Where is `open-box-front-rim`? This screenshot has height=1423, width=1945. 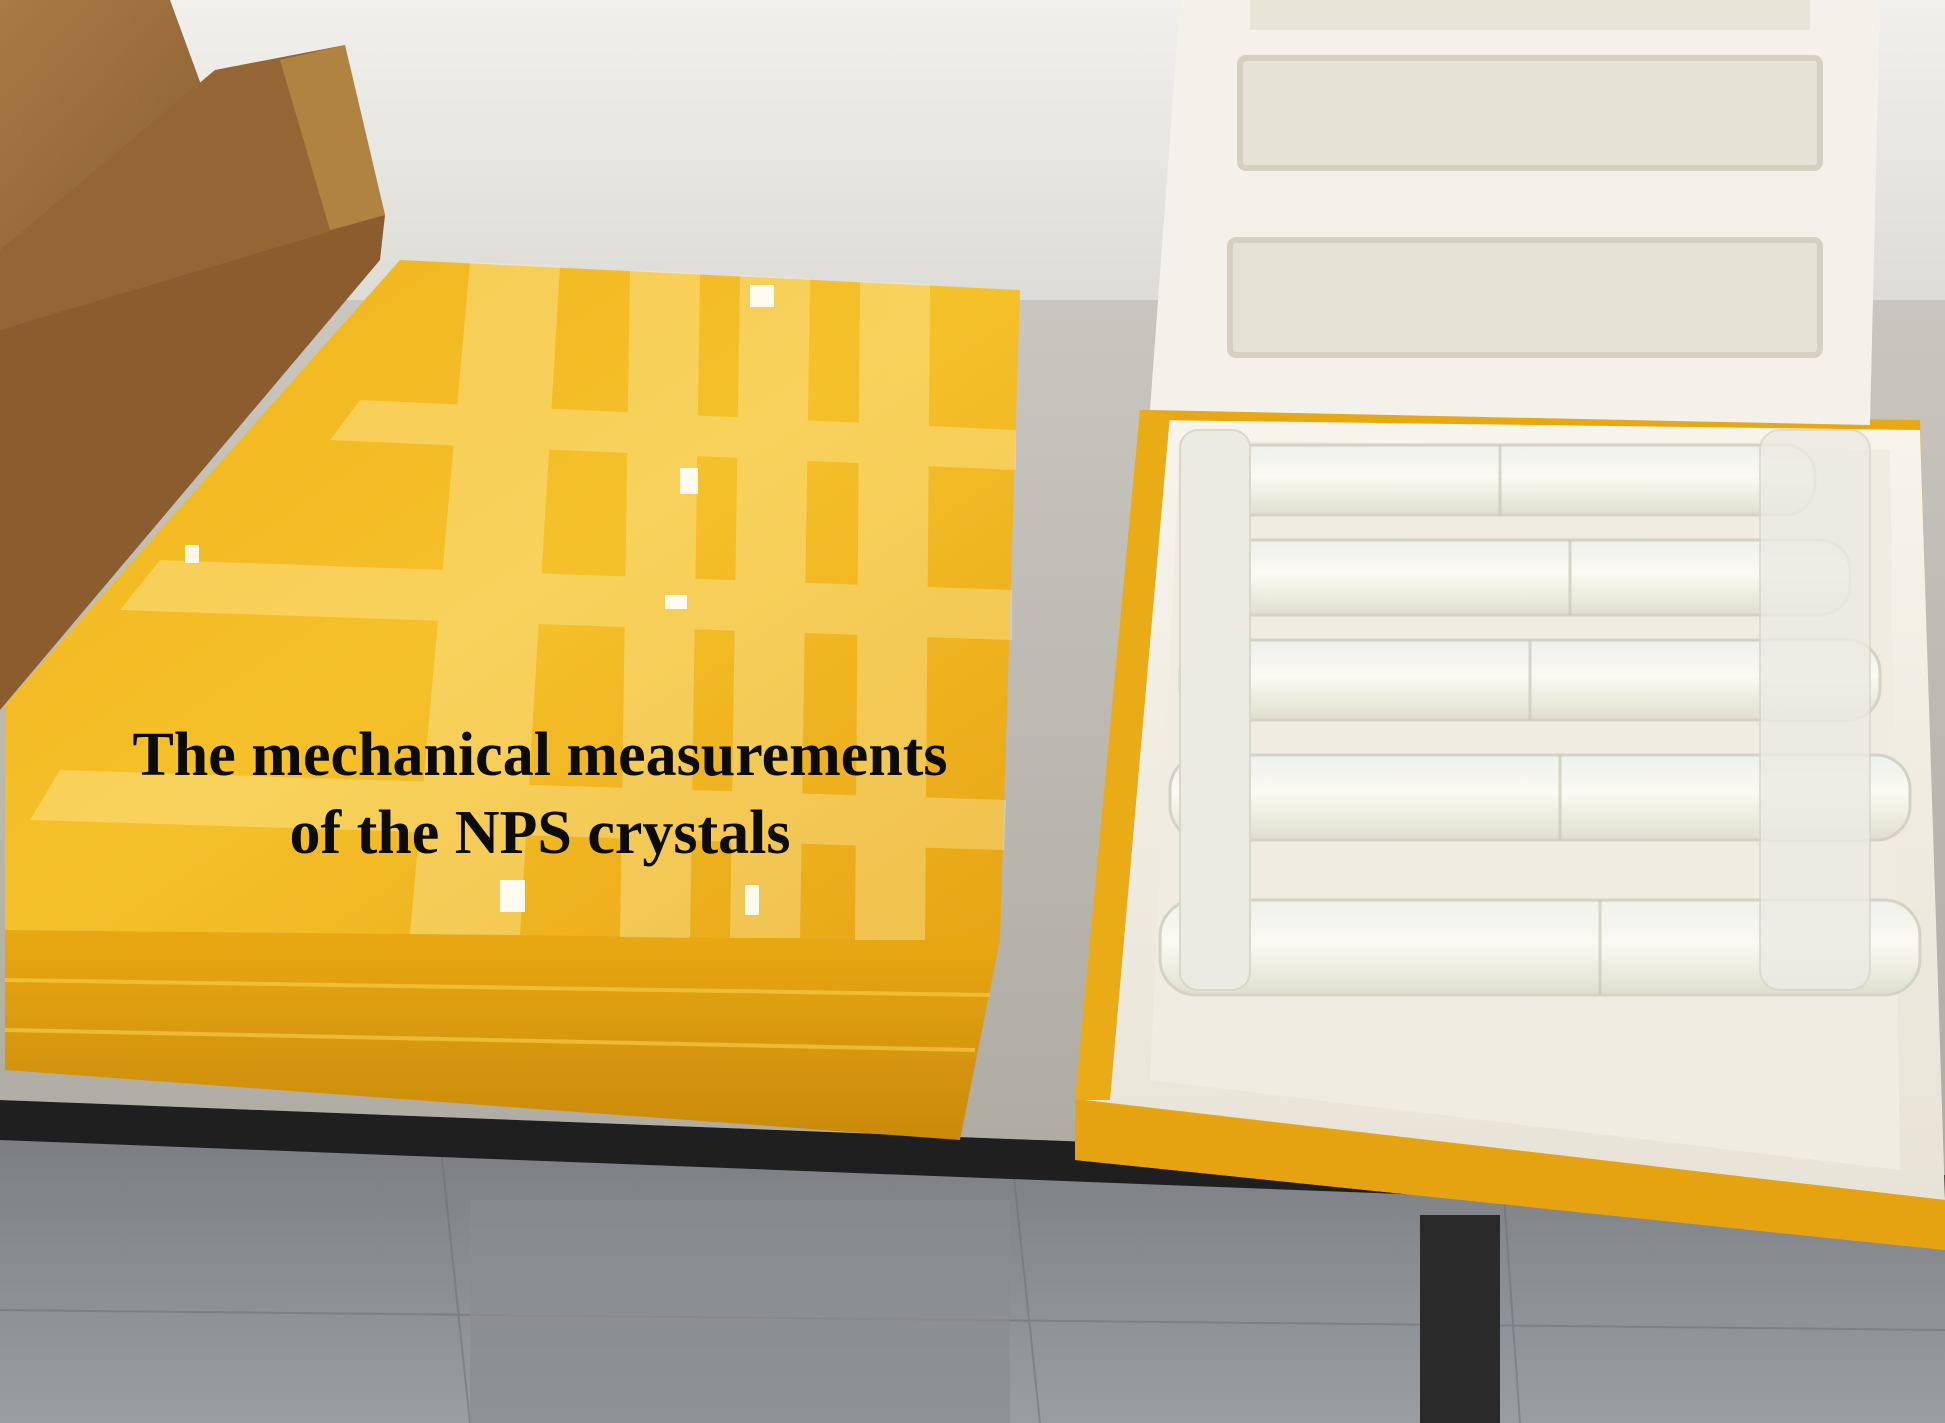 open-box-front-rim is located at coordinates (1510, 1175).